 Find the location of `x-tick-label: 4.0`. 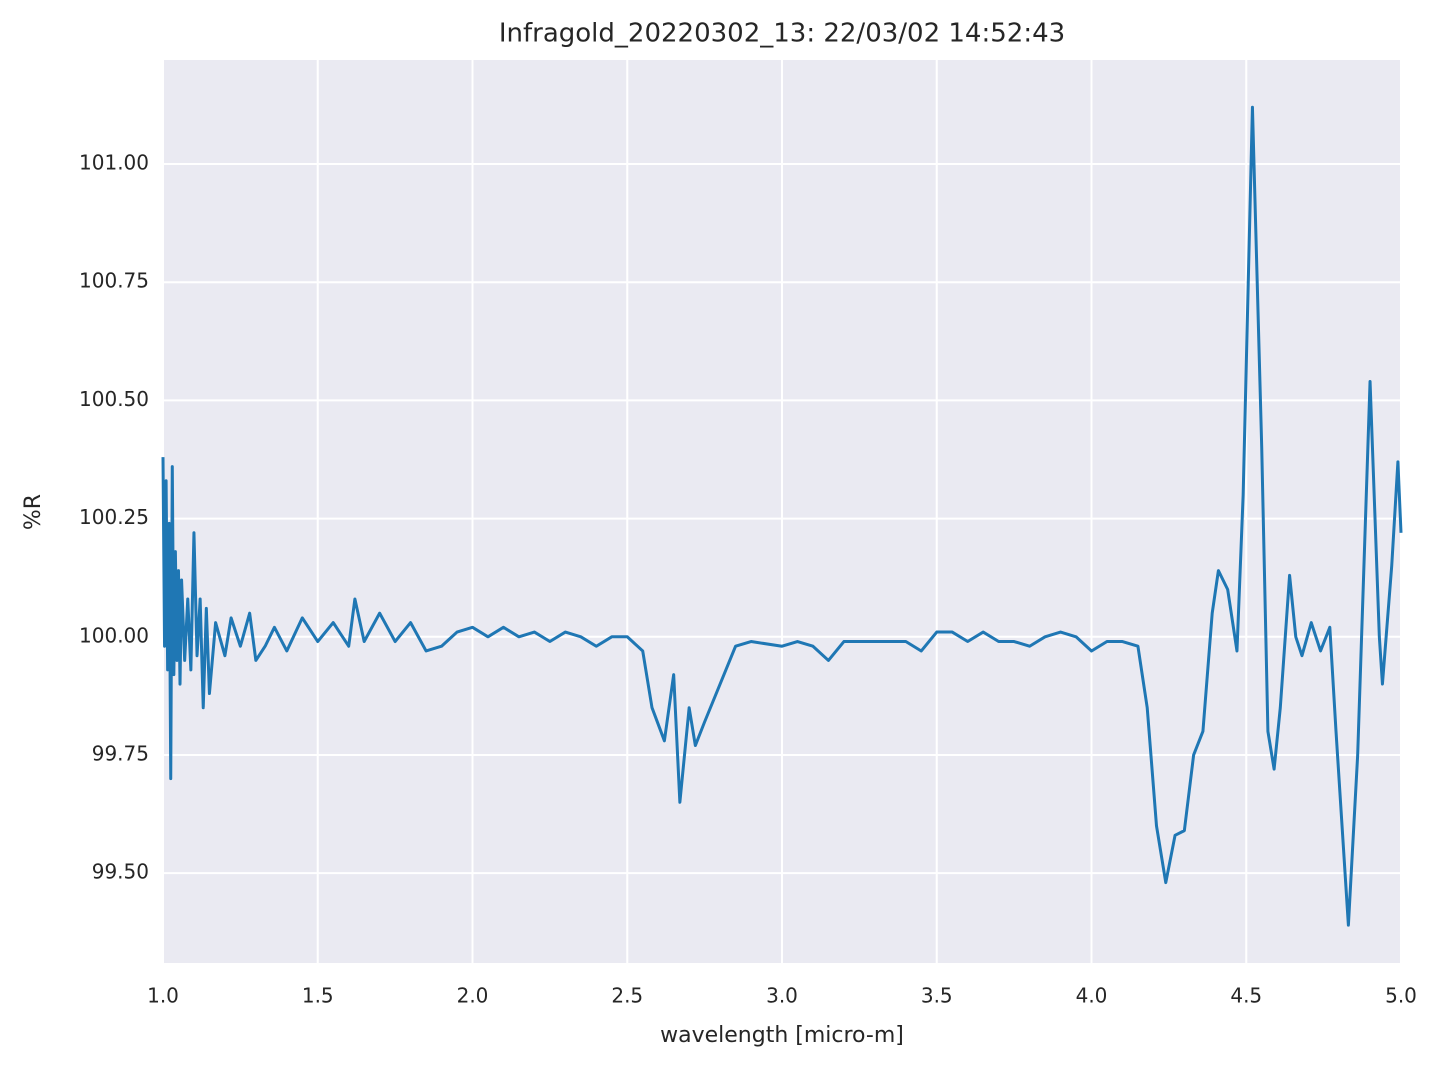

x-tick-label: 4.0 is located at coordinates (1092, 996).